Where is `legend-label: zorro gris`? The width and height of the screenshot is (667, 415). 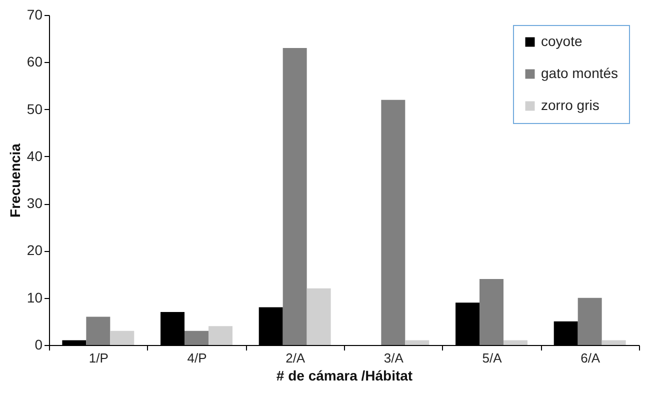
legend-label: zorro gris is located at coordinates (570, 105).